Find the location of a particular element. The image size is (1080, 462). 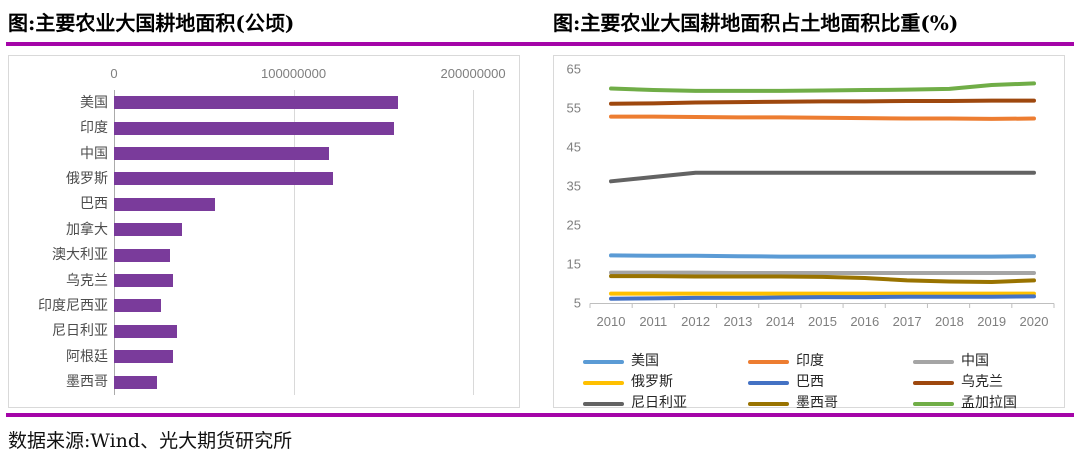

bar-chart-x-axis: 0 100000000 200000000 is located at coordinates (264, 74).